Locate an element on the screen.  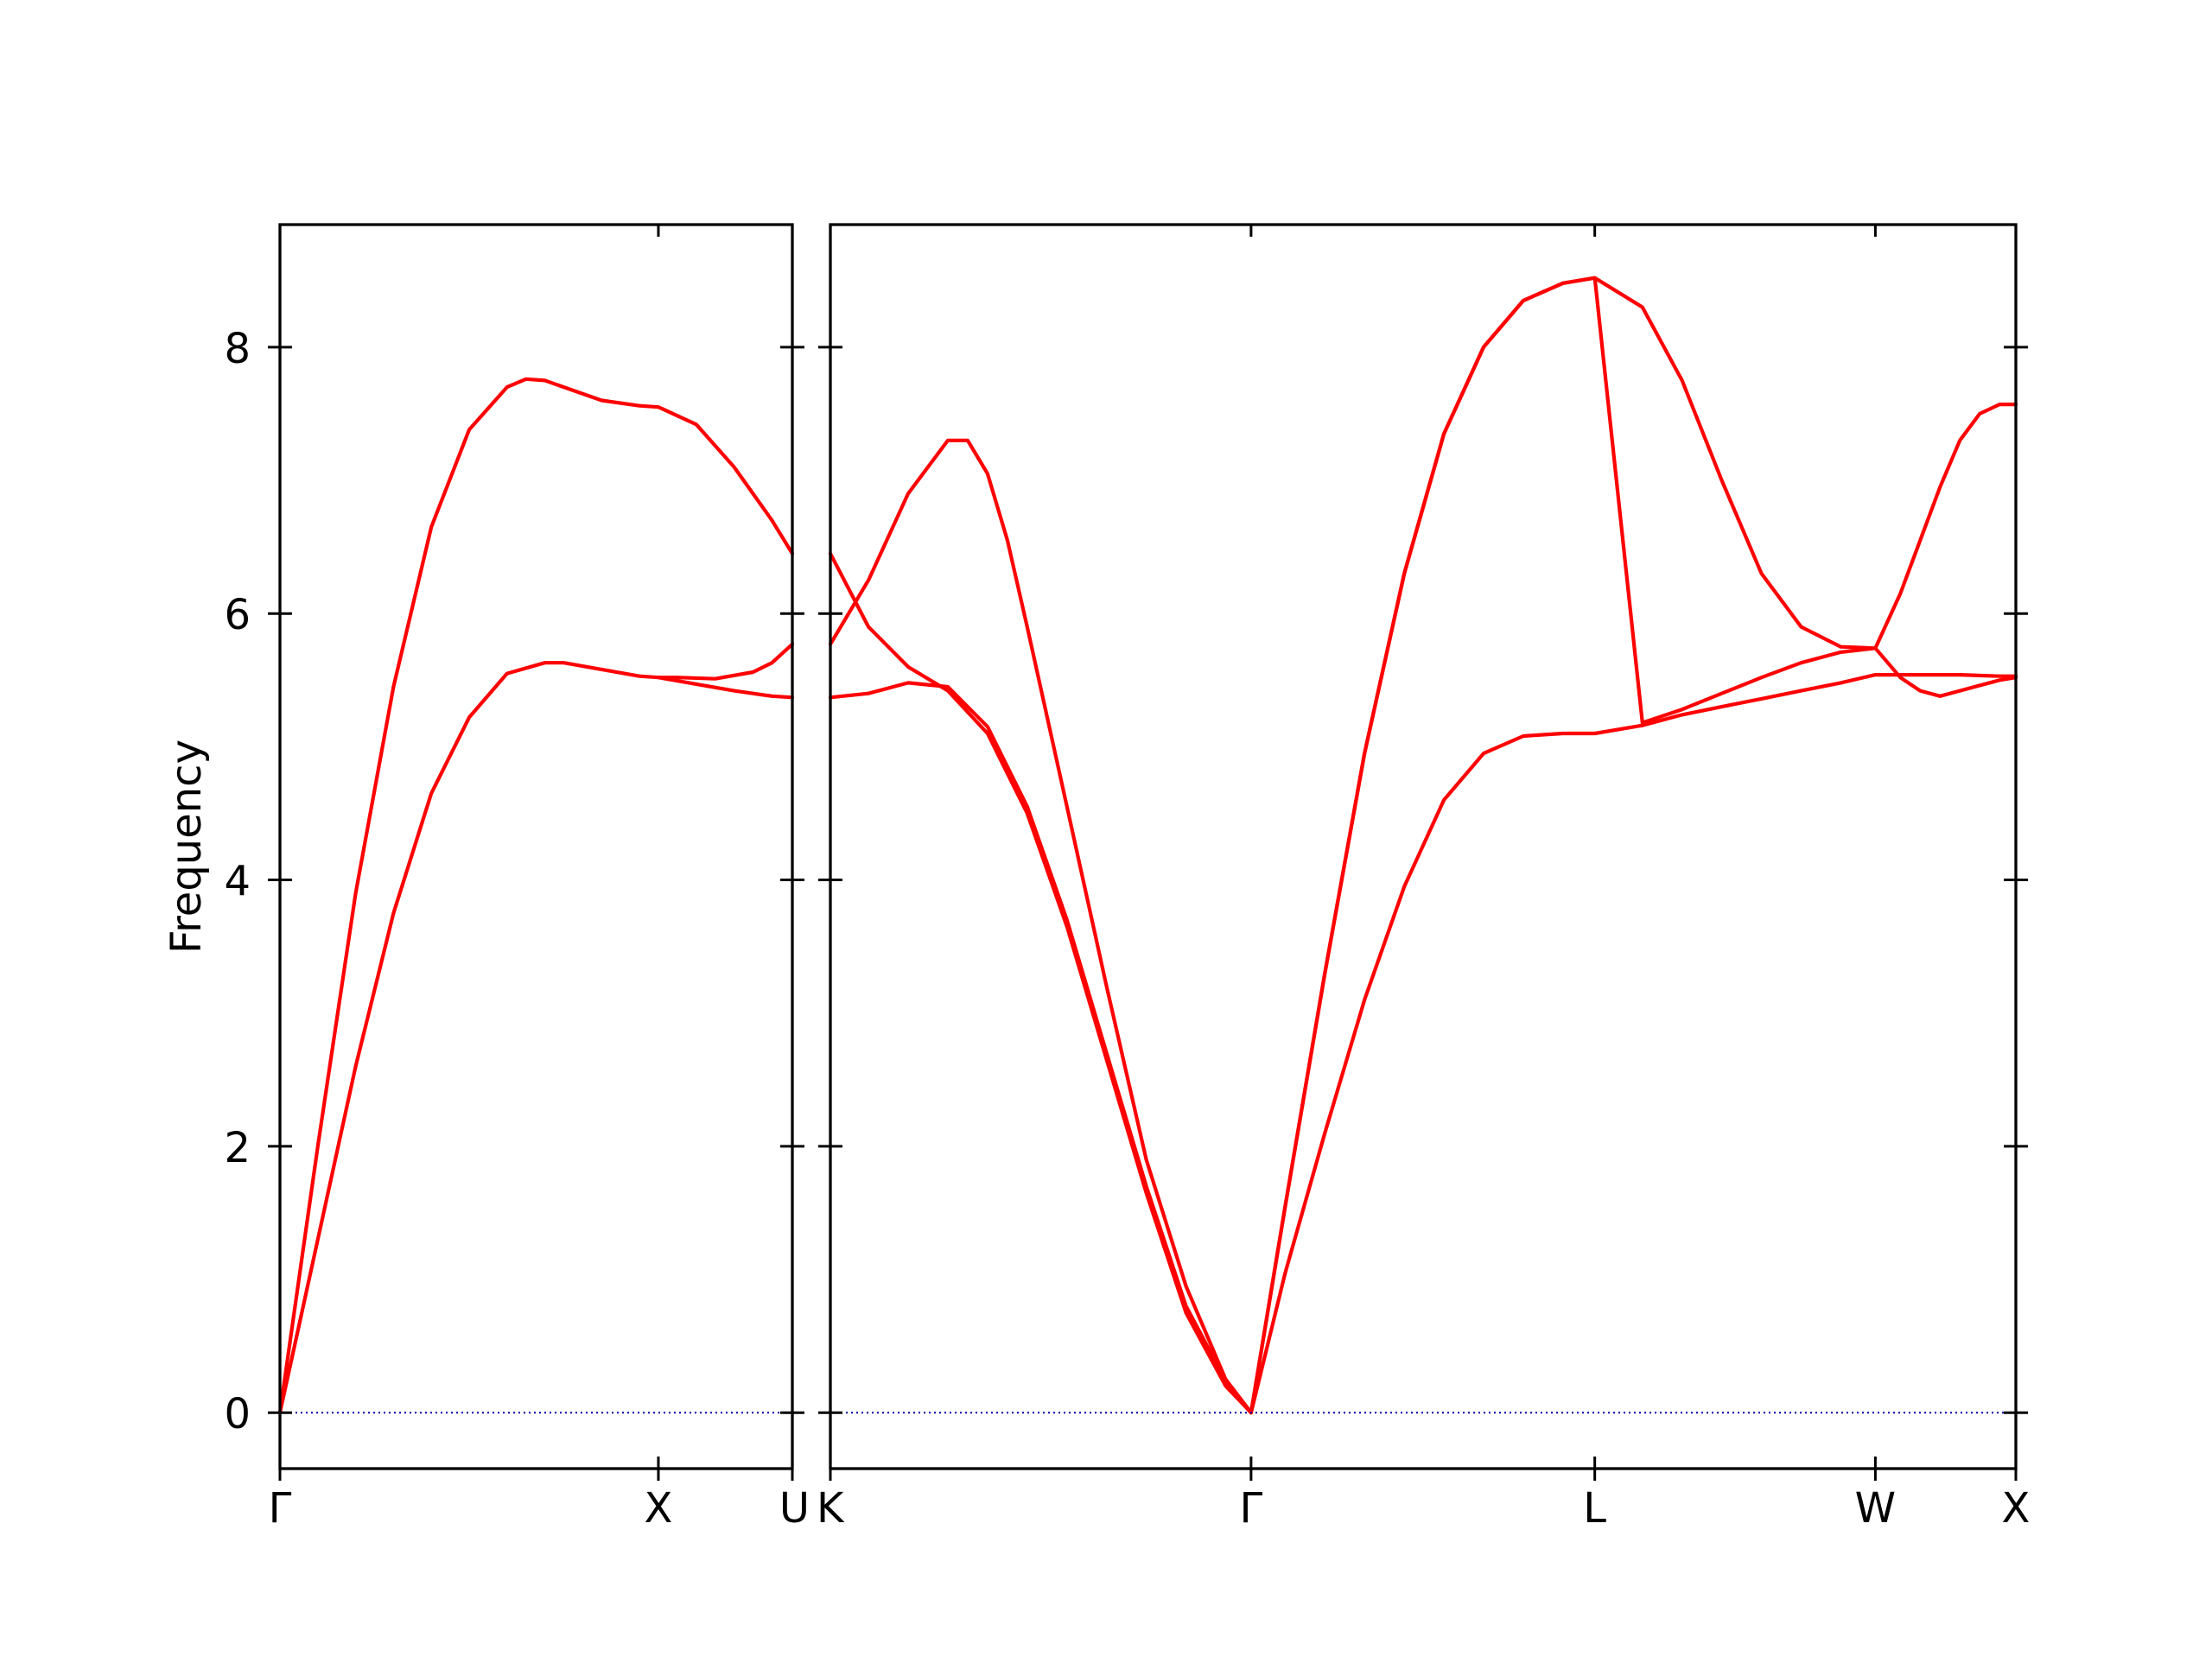
y-tick-label: 6 is located at coordinates (237, 615).